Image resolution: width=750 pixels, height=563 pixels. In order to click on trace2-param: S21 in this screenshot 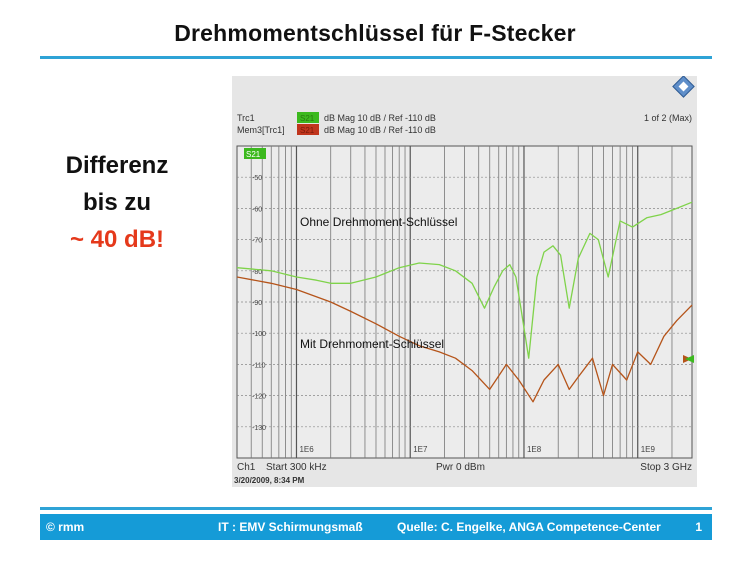, I will do `click(307, 130)`.